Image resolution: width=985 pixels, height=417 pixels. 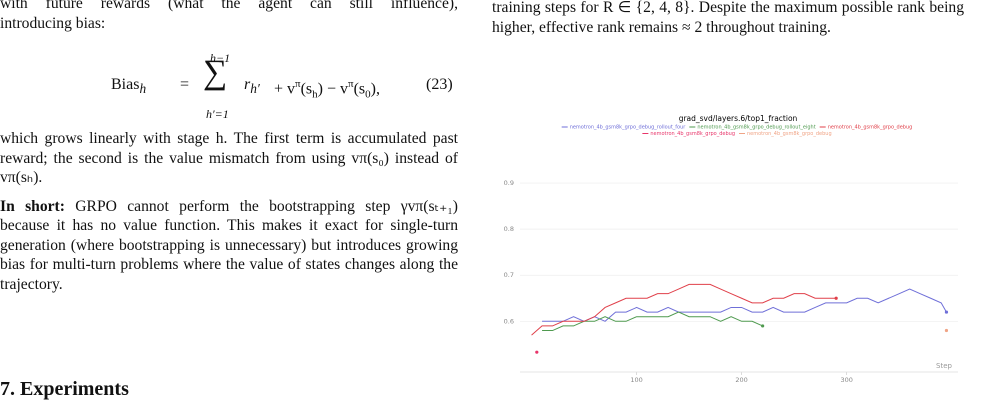 I want to click on eq-token: ) − v, so click(x=333, y=89).